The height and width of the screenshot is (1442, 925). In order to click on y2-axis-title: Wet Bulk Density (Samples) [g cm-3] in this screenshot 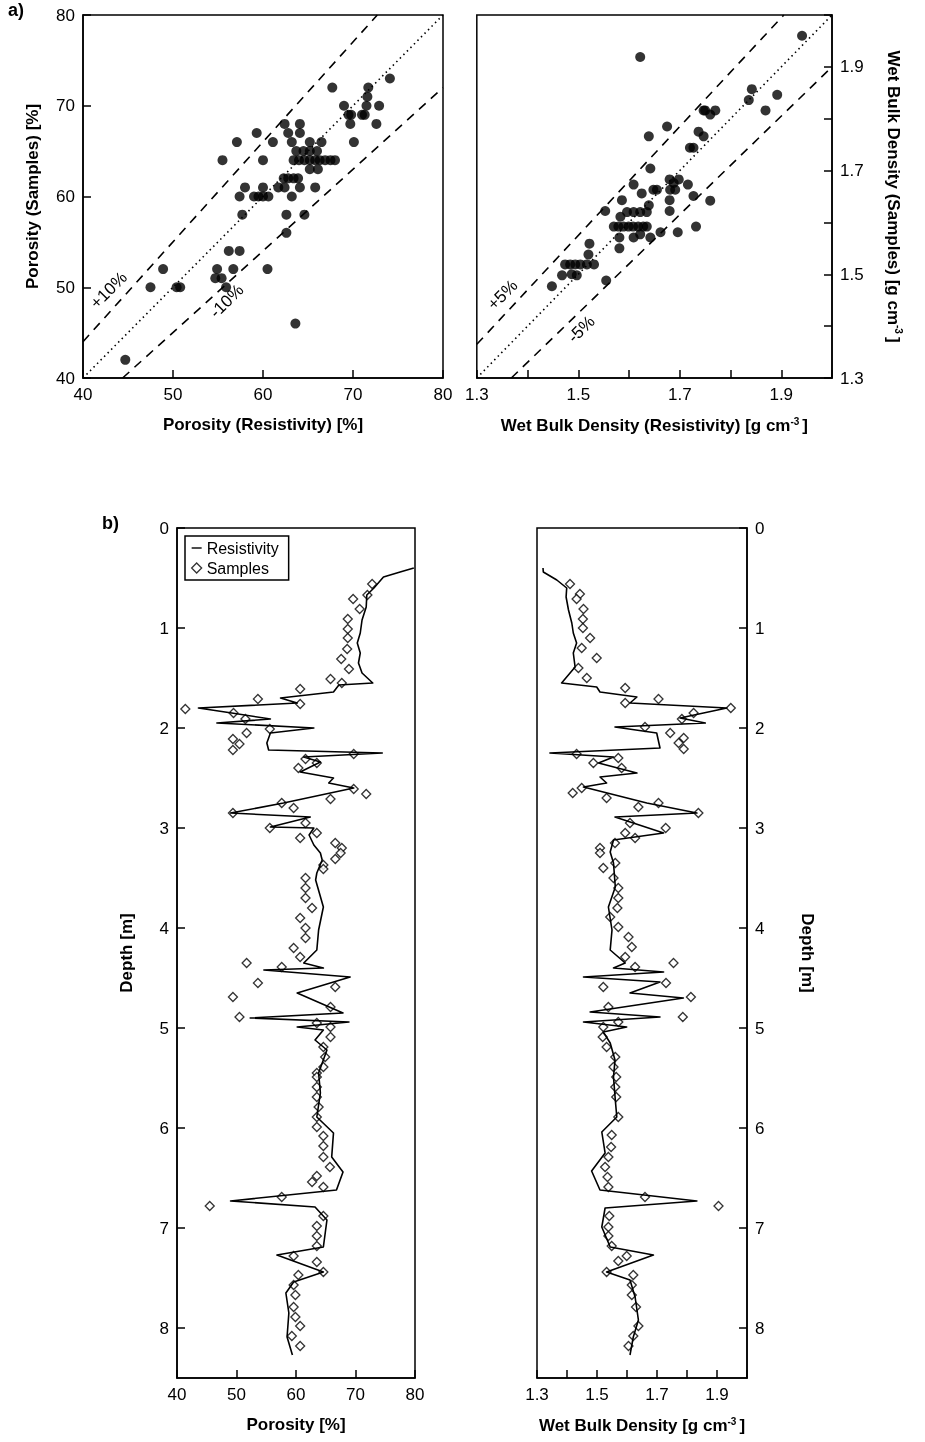, I will do `click(894, 196)`.